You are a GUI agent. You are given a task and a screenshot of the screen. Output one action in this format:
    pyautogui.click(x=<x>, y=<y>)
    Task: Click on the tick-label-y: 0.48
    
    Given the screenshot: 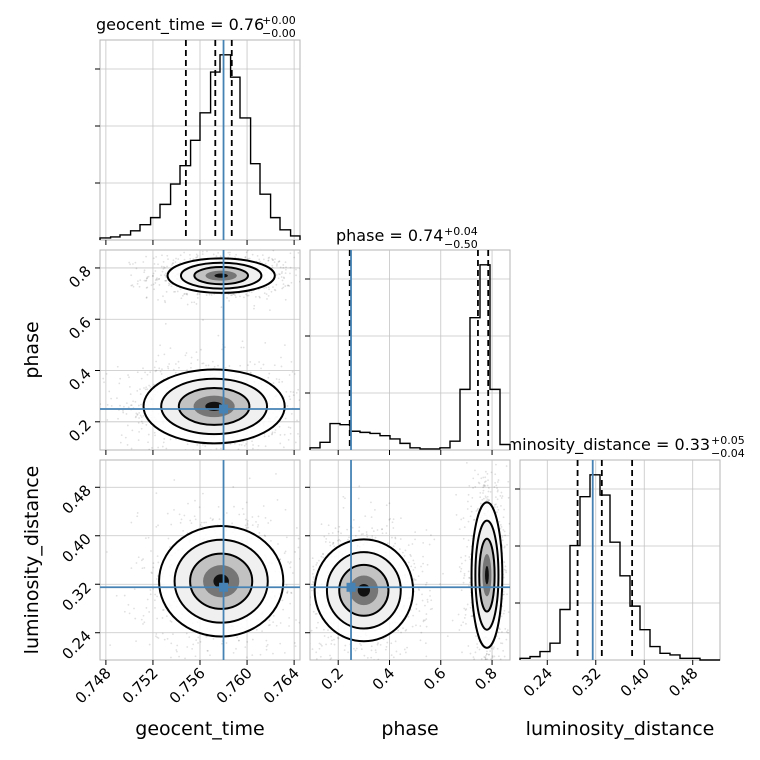 What is the action you would take?
    pyautogui.click(x=76, y=499)
    